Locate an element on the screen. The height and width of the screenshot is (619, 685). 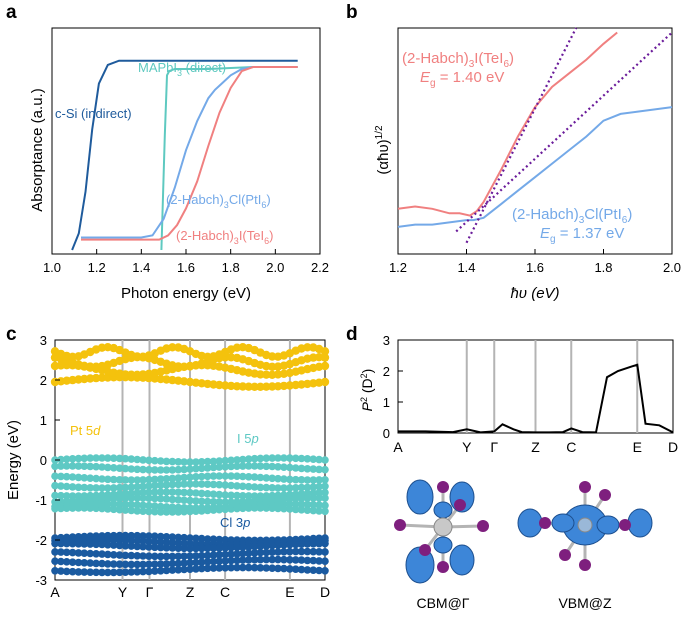
cbm-isosurface-image is located at coordinates (441, 531).